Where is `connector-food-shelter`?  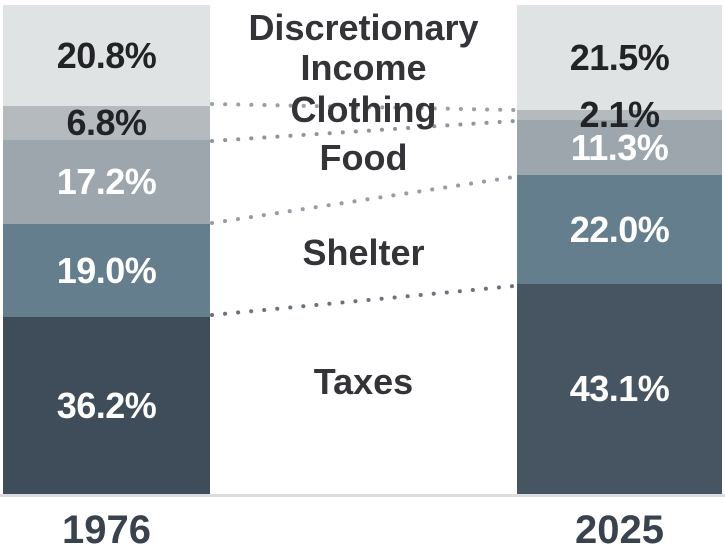
connector-food-shelter is located at coordinates (363, 200).